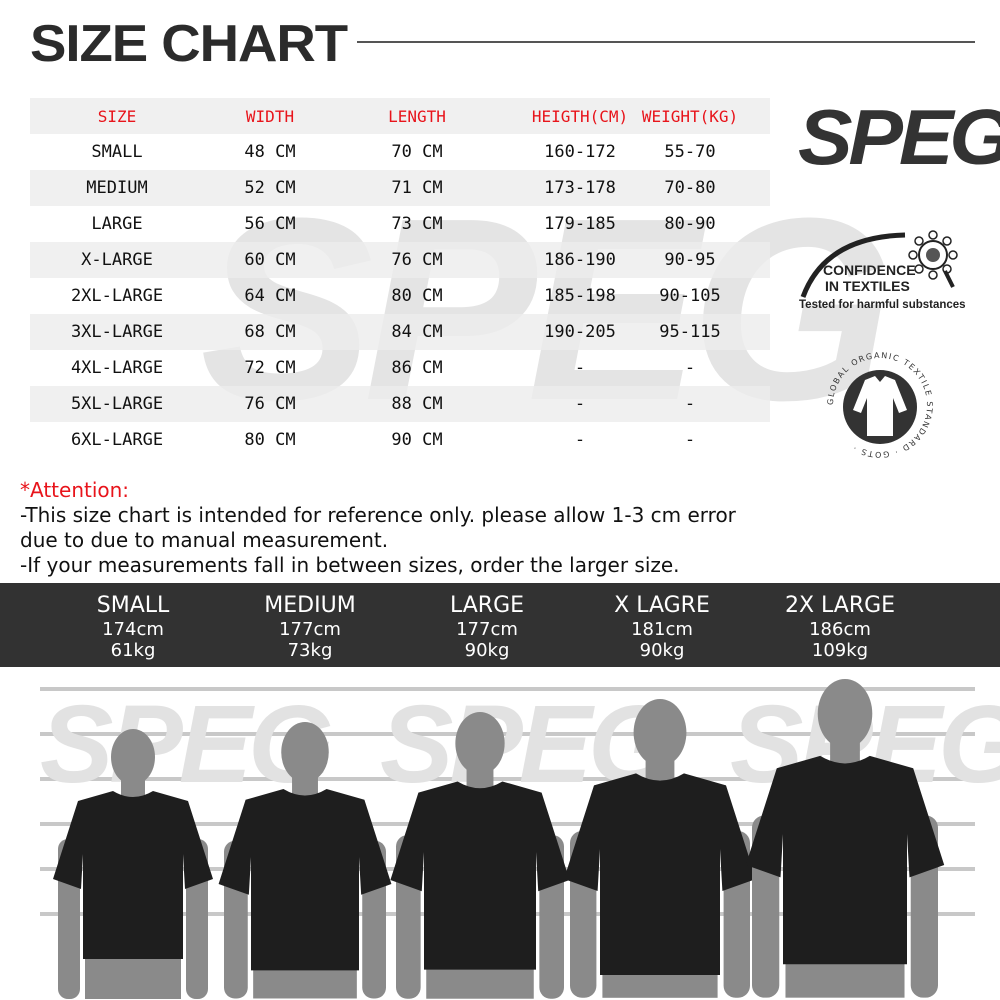  What do you see at coordinates (75, 490) in the screenshot?
I see `attention-heading: *Attention:` at bounding box center [75, 490].